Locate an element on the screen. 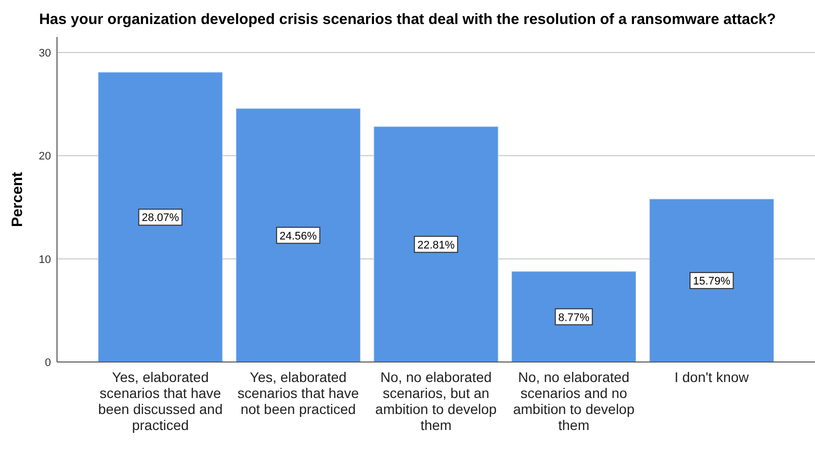 The height and width of the screenshot is (450, 815). data-label: 8.77% is located at coordinates (574, 318).